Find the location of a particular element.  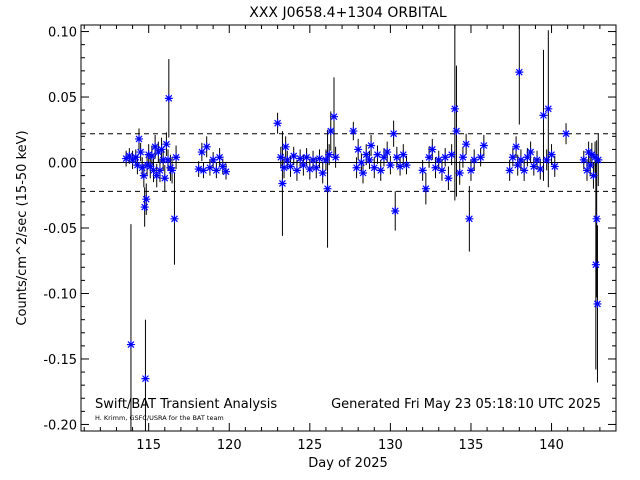

x-tick-label: 125 is located at coordinates (309, 445).